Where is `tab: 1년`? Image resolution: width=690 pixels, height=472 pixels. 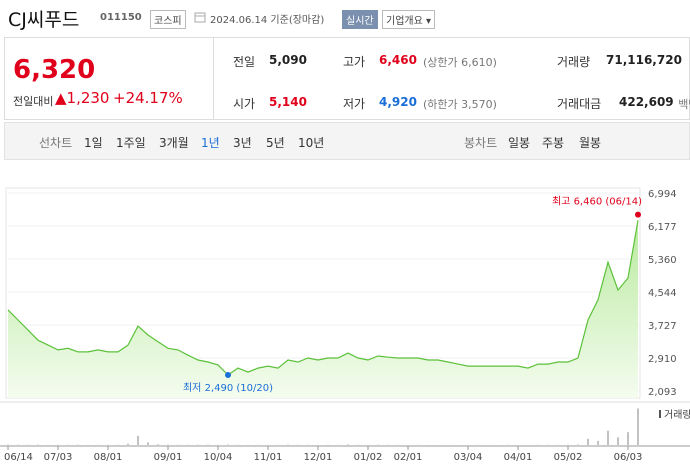 tab: 1년 is located at coordinates (210, 143).